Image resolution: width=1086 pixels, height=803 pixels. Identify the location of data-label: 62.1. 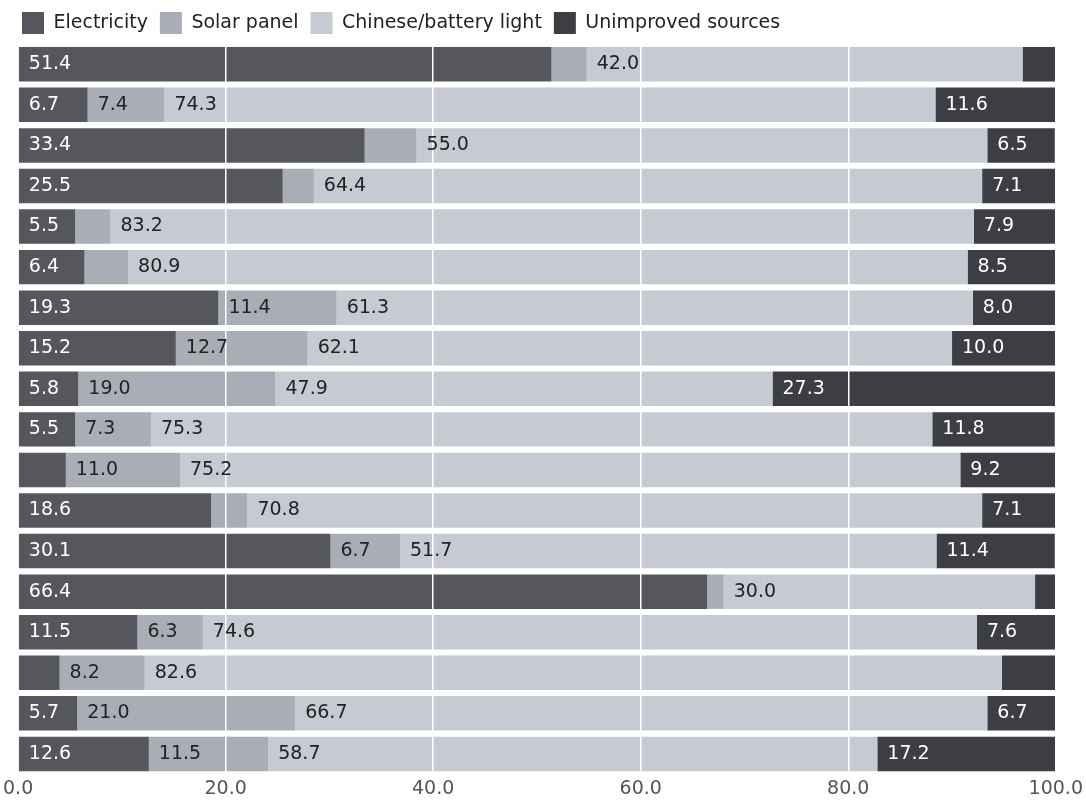
(338, 346).